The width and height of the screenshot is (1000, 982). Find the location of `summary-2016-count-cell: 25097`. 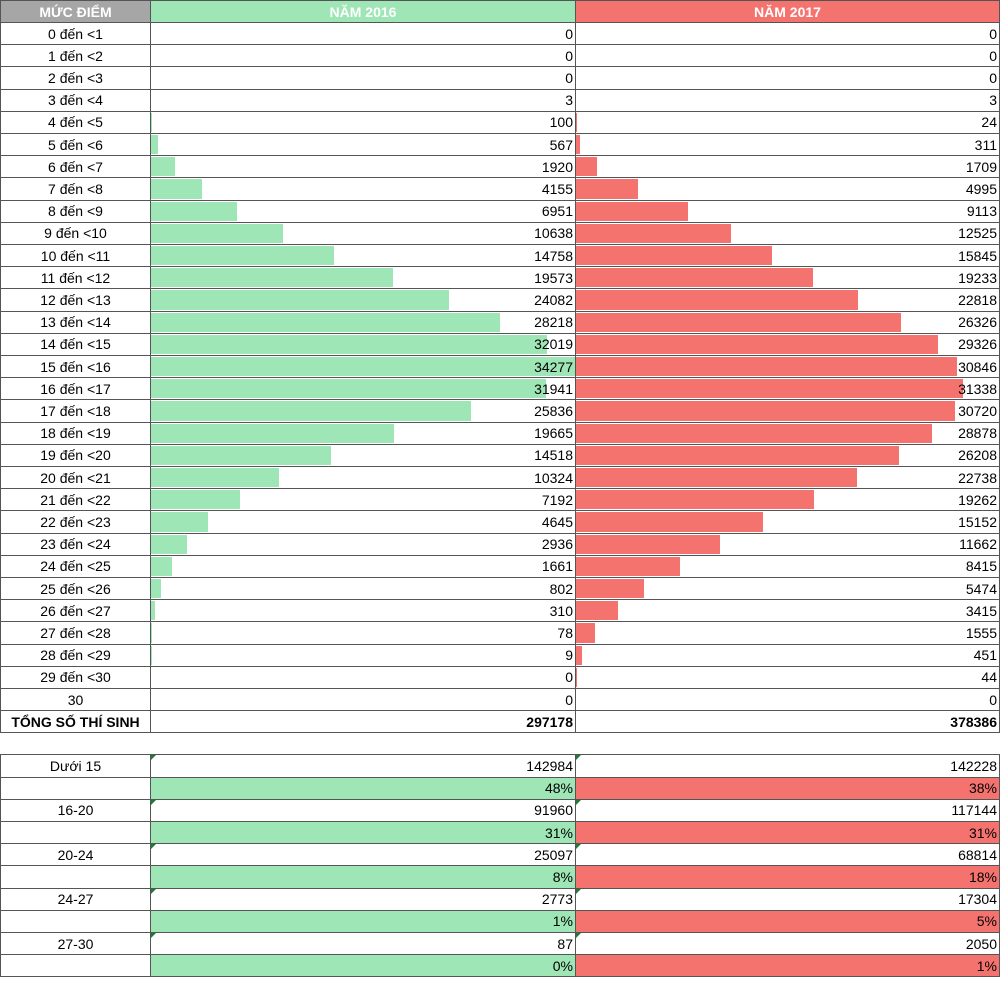

summary-2016-count-cell: 25097 is located at coordinates (363, 855).